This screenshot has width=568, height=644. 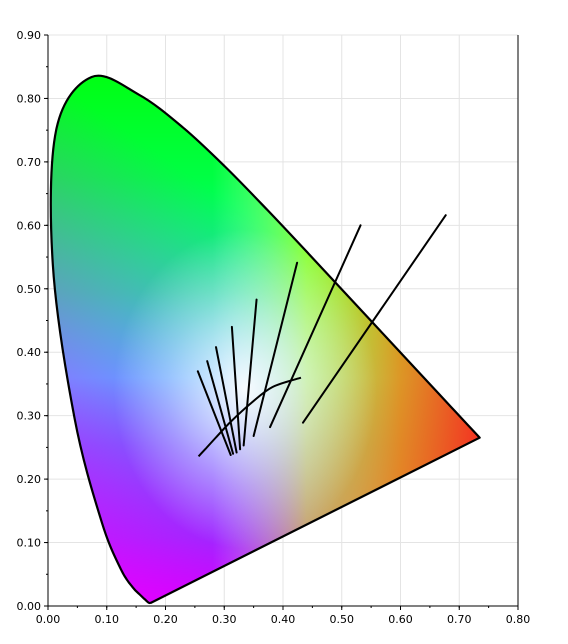 What do you see at coordinates (400, 619) in the screenshot?
I see `x-tick-label: 0.60` at bounding box center [400, 619].